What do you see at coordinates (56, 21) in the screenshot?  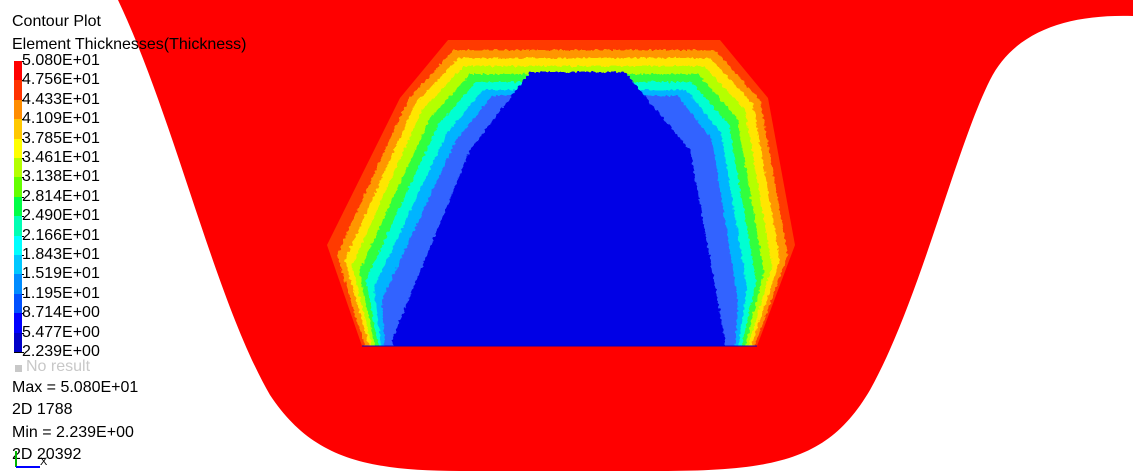 I see `legend-title: Contour Plot` at bounding box center [56, 21].